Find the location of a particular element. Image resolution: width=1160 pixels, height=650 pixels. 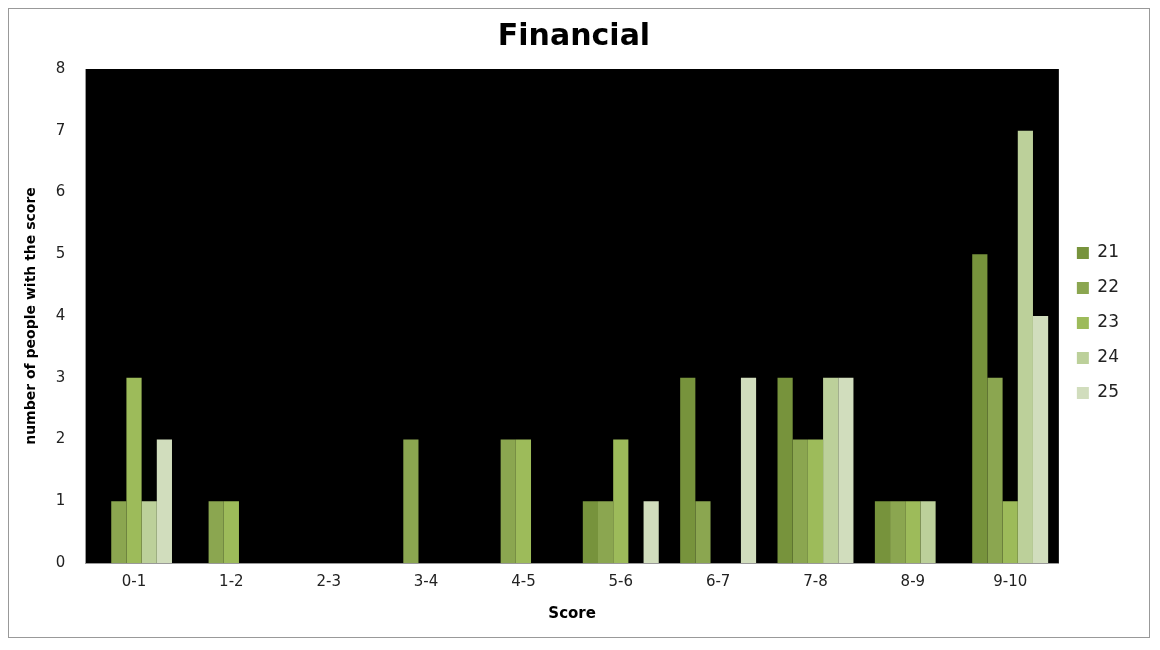

legend-label: 23 is located at coordinates (1108, 321).